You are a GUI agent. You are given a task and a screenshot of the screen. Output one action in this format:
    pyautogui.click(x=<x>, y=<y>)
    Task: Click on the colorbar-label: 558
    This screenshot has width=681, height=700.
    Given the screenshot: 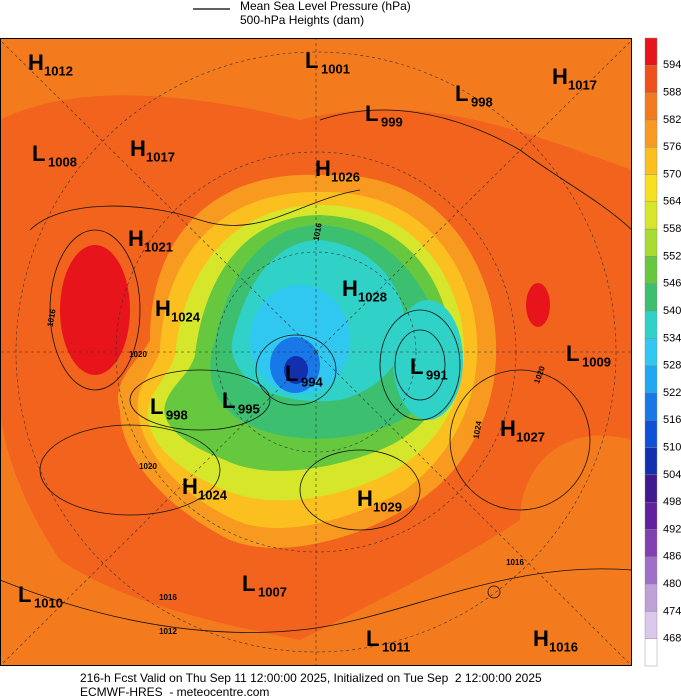 What is the action you would take?
    pyautogui.click(x=672, y=229)
    